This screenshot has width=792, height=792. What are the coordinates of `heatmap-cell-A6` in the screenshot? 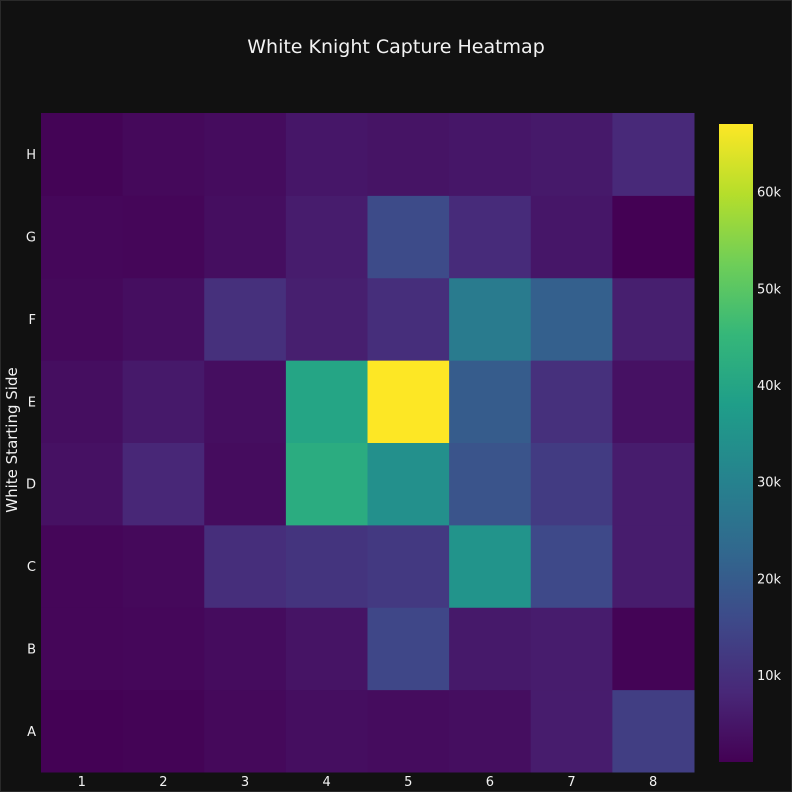 It's located at (490, 731).